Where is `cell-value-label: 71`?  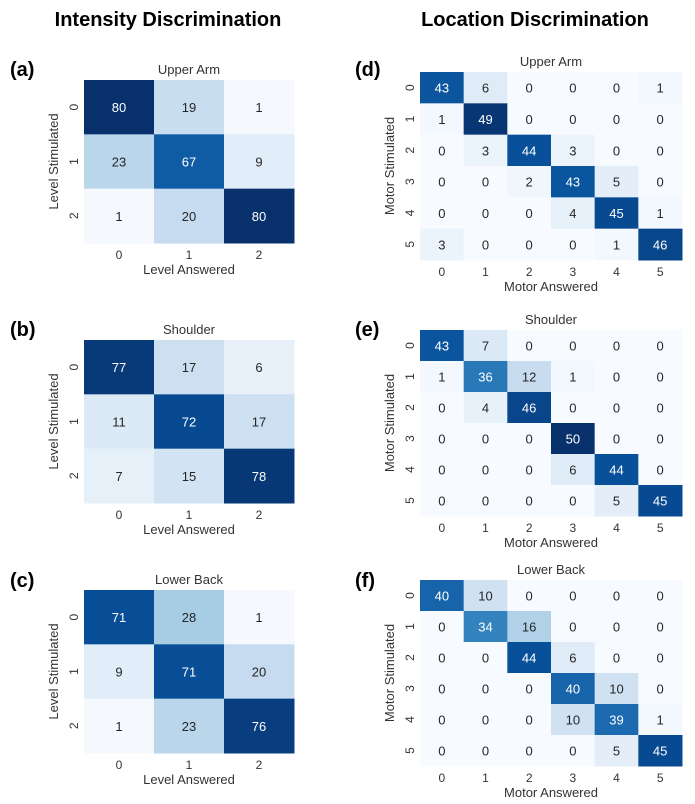 cell-value-label: 71 is located at coordinates (119, 617).